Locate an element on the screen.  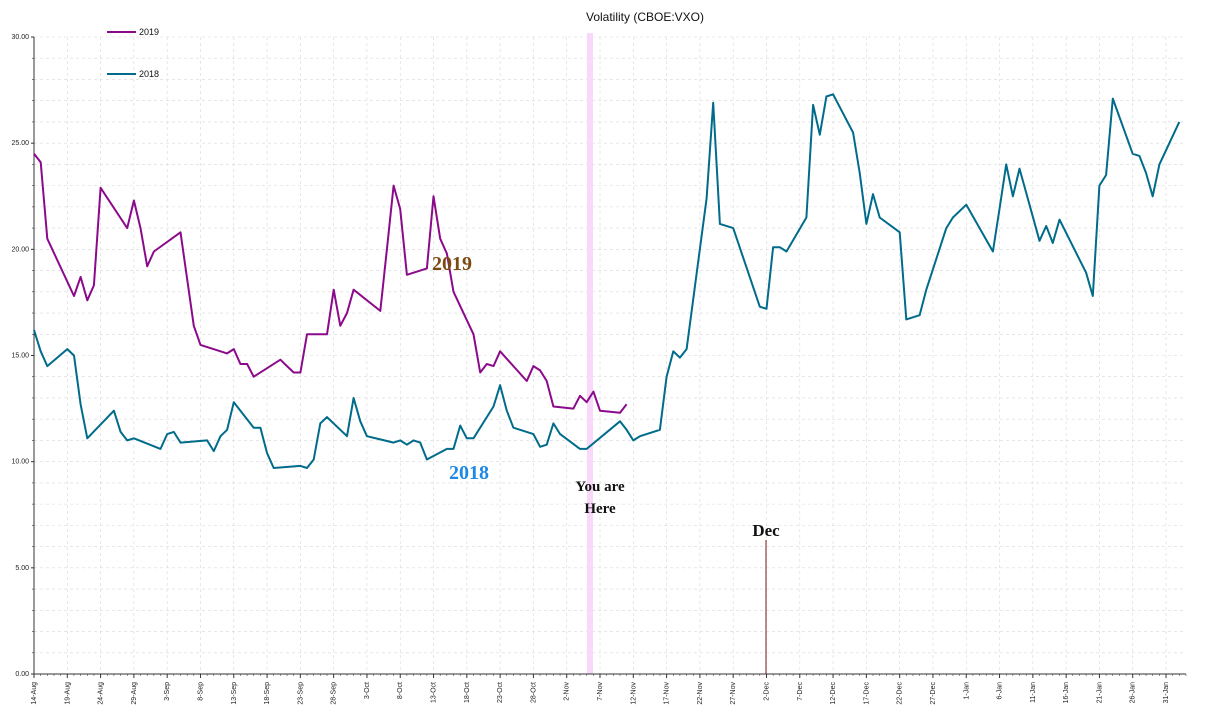
x-tick-label: 8-Oct is located at coordinates (400, 690).